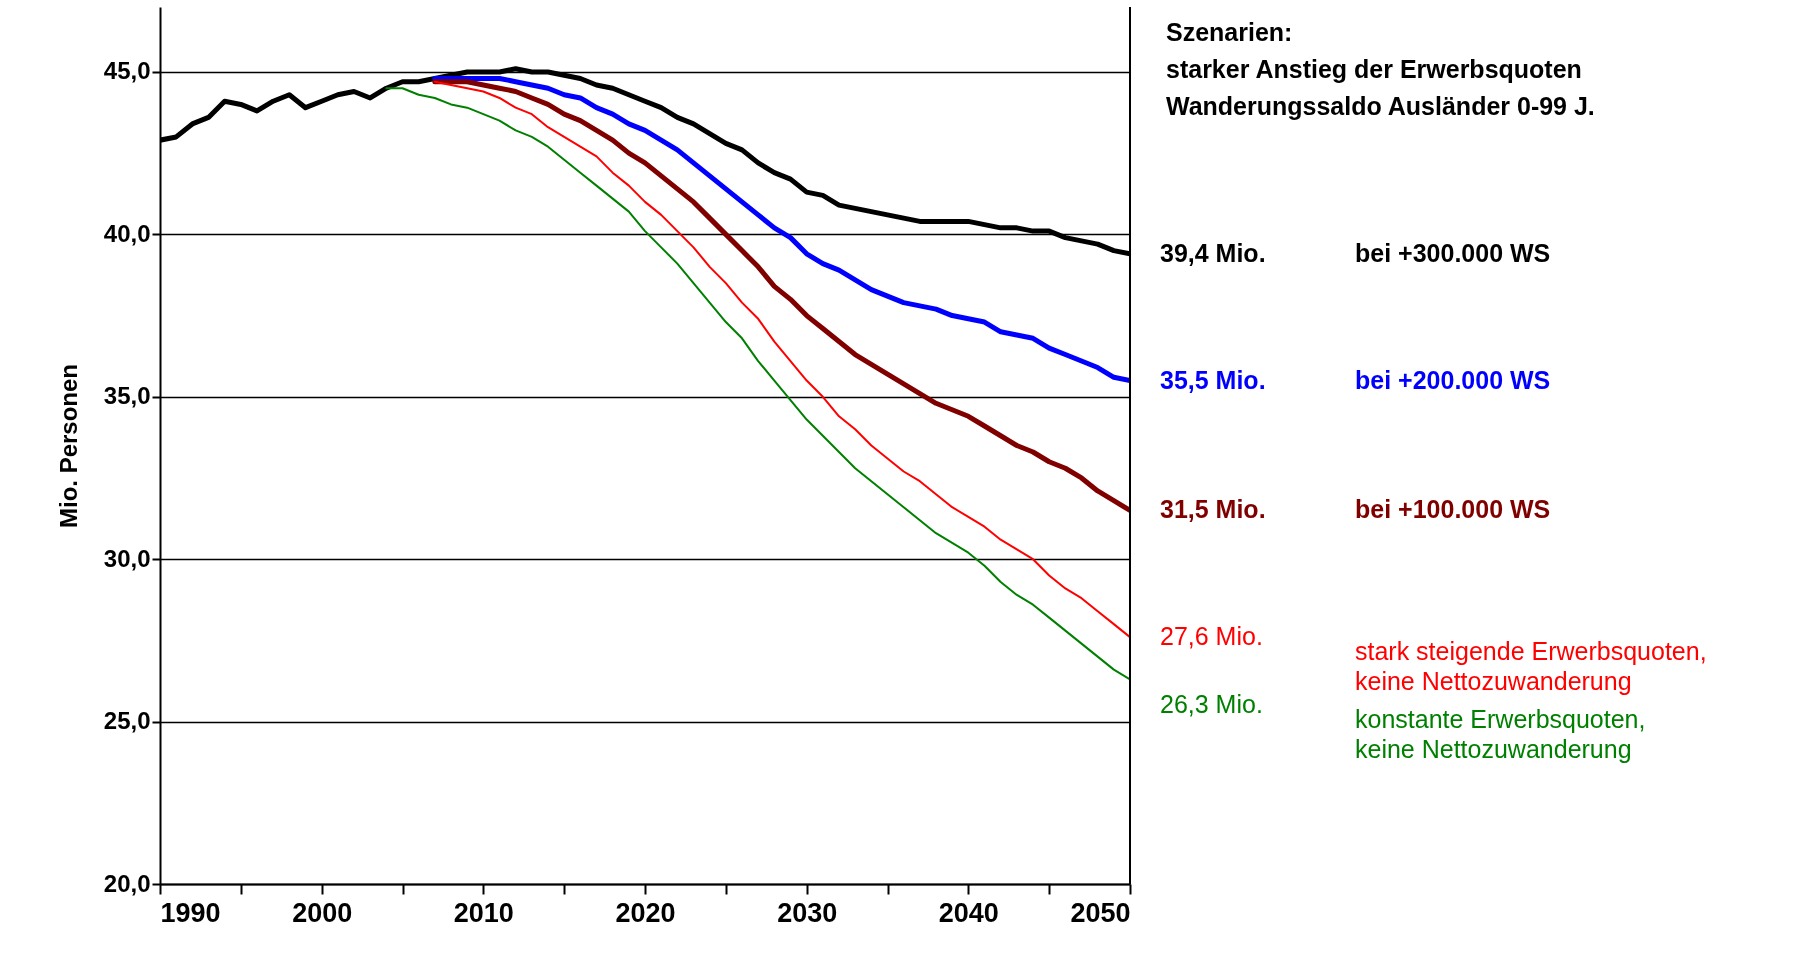  Describe the element at coordinates (807, 912) in the screenshot. I see `x-tick-label: 2030` at that location.